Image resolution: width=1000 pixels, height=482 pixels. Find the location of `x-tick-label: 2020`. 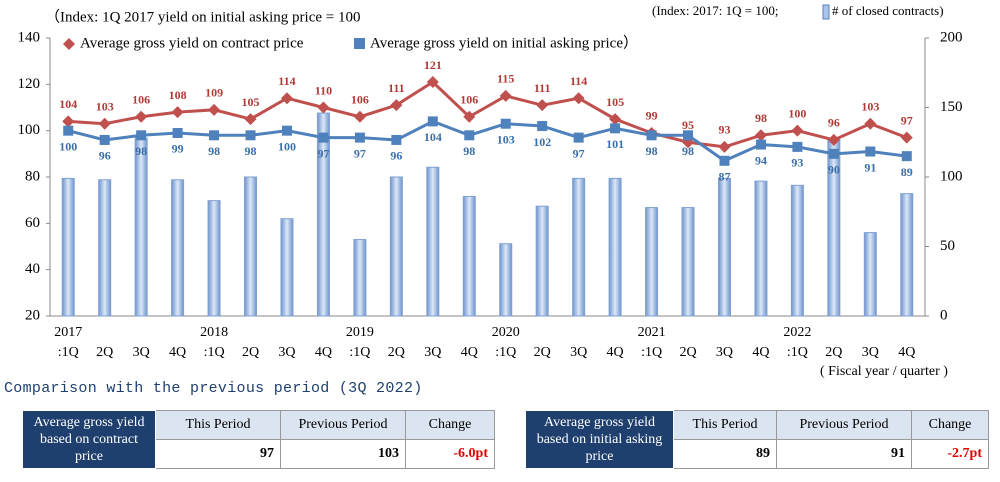

x-tick-label: 2020 is located at coordinates (506, 332).